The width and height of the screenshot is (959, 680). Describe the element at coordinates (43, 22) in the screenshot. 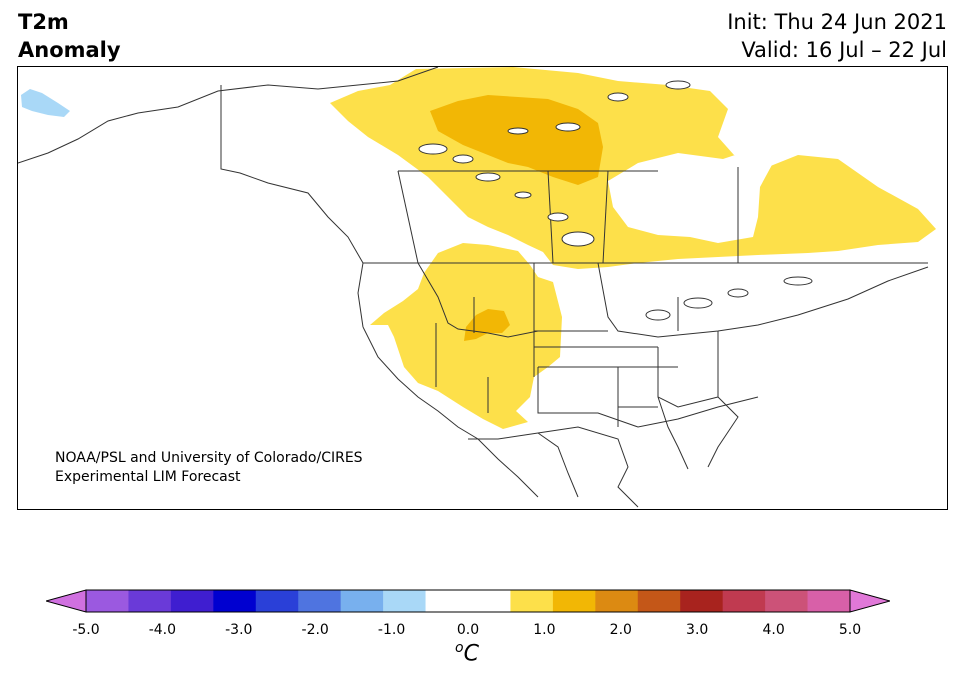

I see `title-line-1: T2m` at that location.